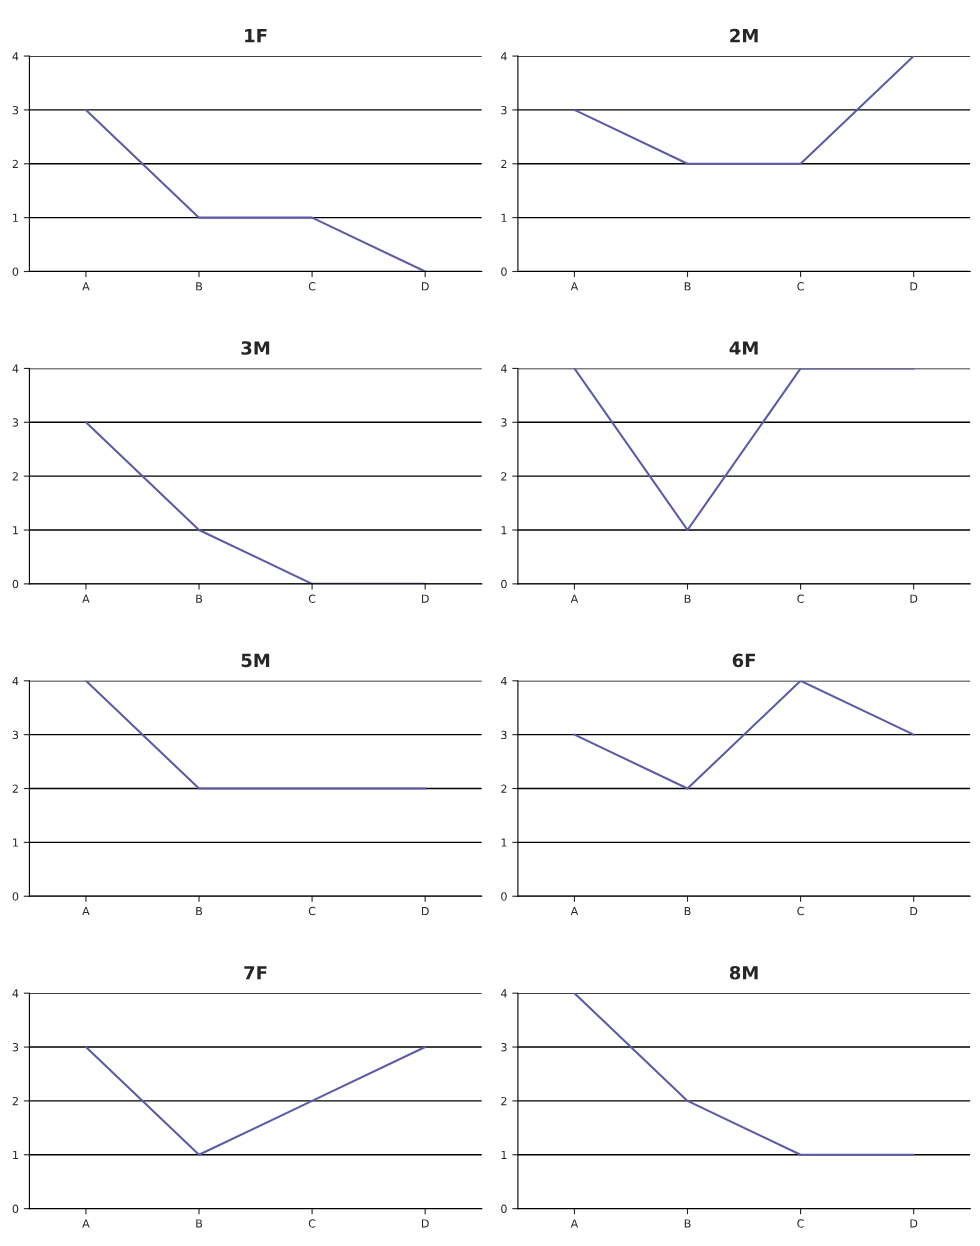 The image size is (980, 1246). Describe the element at coordinates (255, 660) in the screenshot. I see `chart-title: 5M` at that location.